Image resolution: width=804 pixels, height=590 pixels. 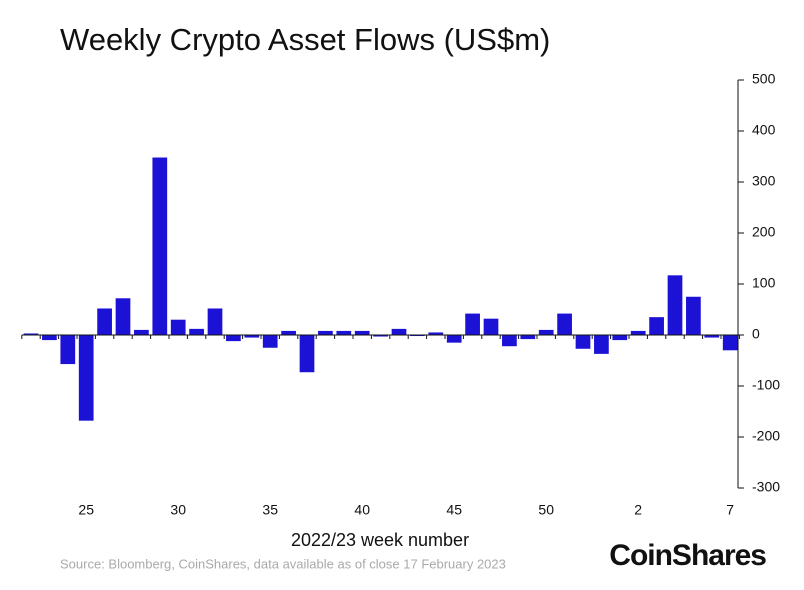 I want to click on brand-logo: CoinShares, so click(x=687, y=555).